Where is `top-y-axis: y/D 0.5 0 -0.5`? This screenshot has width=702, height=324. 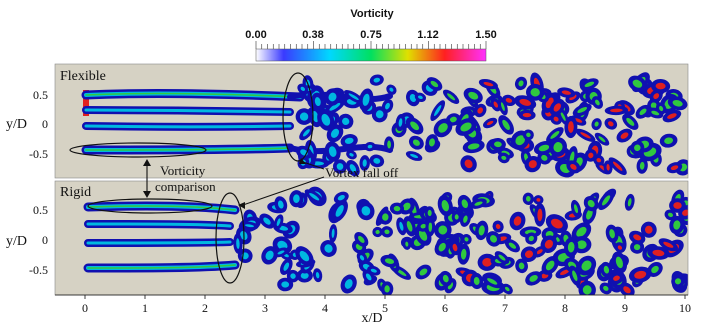 top-y-axis: y/D 0.5 0 -0.5 is located at coordinates (27, 124).